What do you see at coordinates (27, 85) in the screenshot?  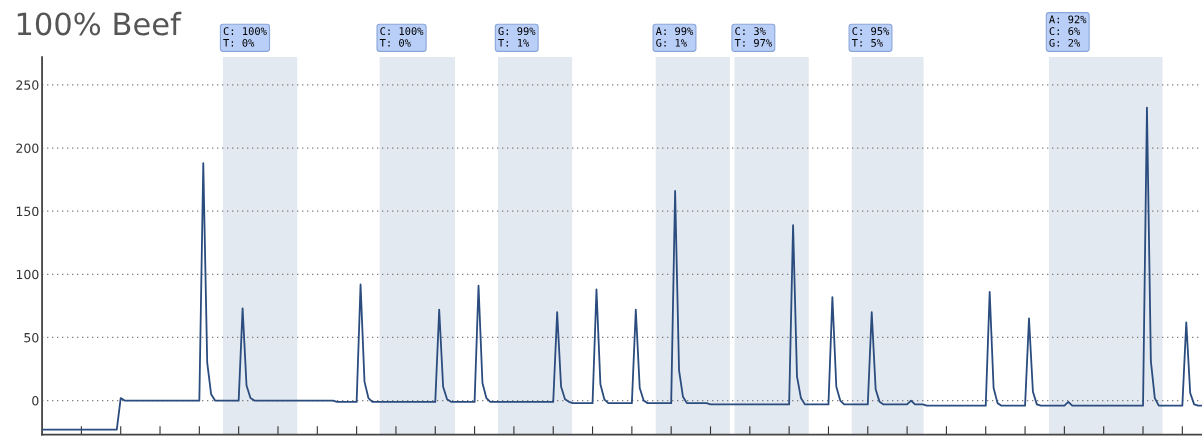 I see `y-tick-label: 250` at bounding box center [27, 85].